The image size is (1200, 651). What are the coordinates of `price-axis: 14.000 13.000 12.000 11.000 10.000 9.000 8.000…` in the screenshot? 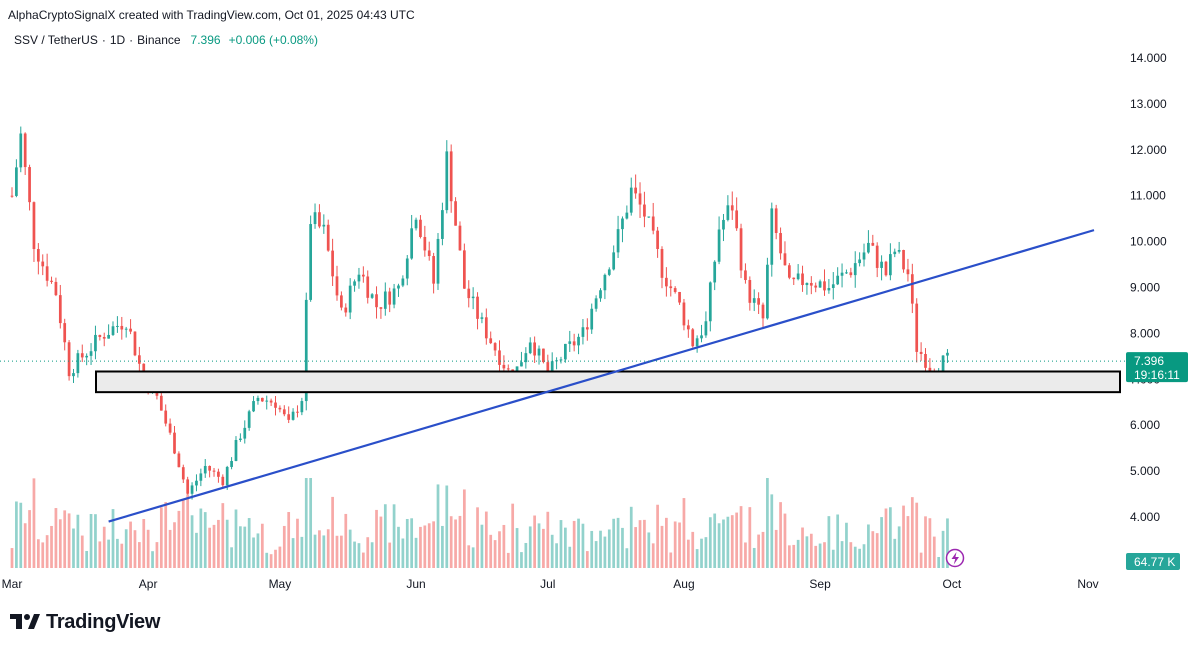 It's located at (1148, 287).